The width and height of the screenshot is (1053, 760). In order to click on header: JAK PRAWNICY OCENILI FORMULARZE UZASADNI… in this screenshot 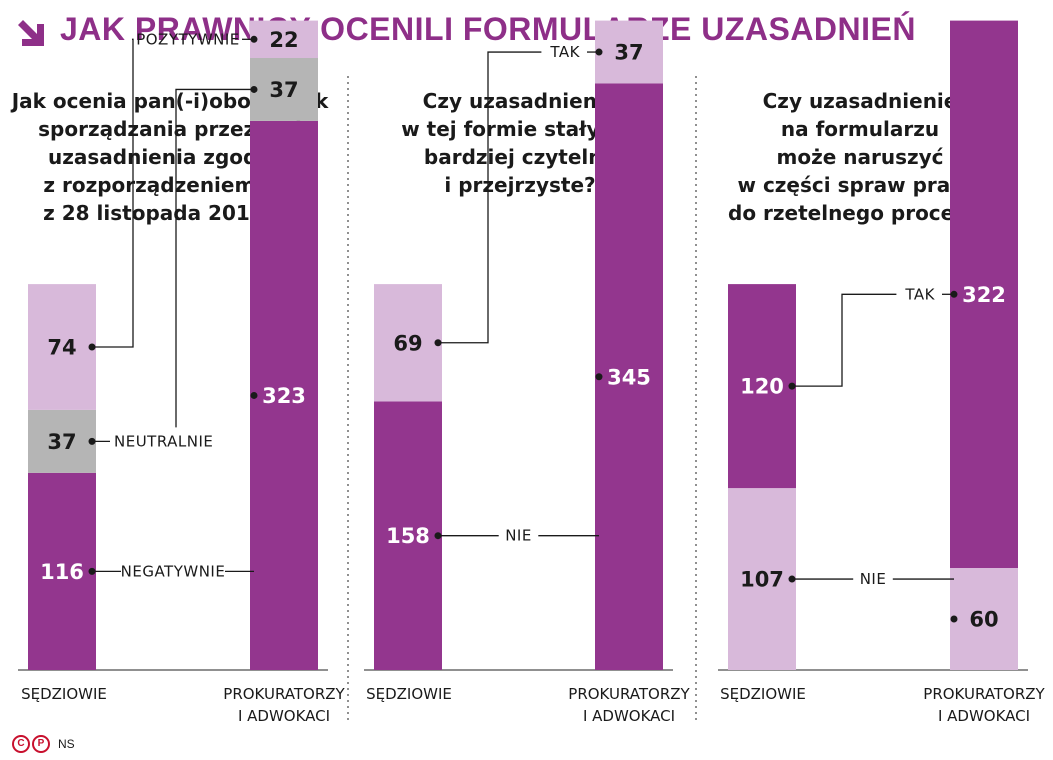, I will do `click(526, 30)`.